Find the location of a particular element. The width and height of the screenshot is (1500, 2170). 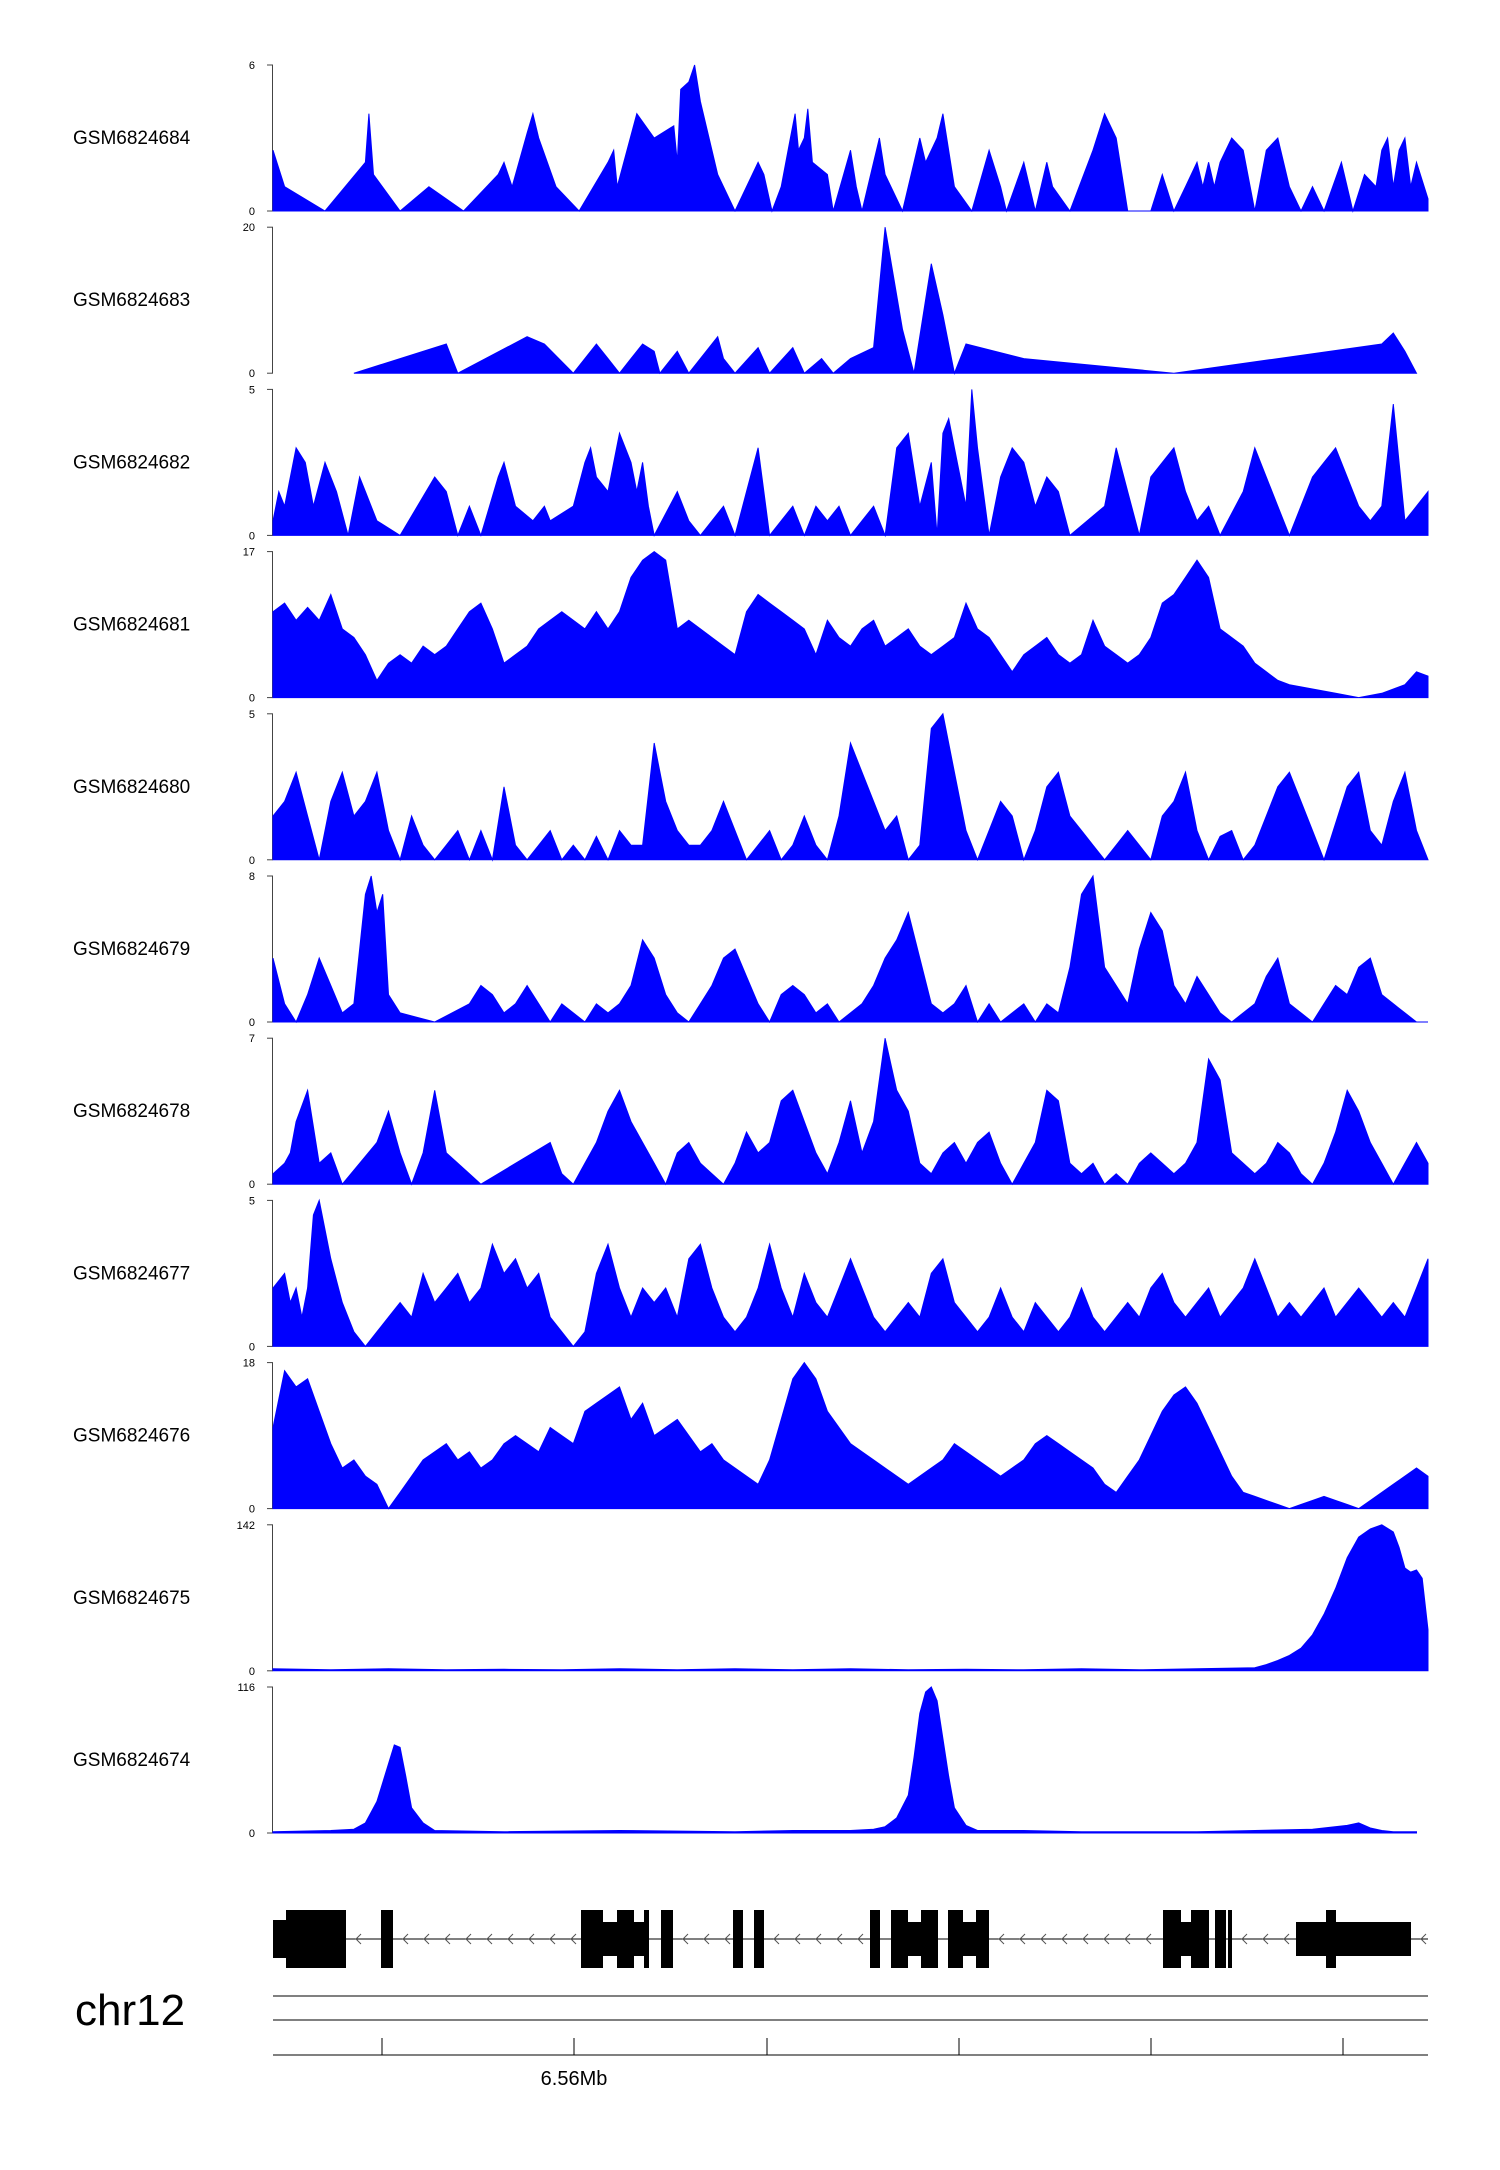

y-axis-max-label: 7 is located at coordinates (252, 1039).